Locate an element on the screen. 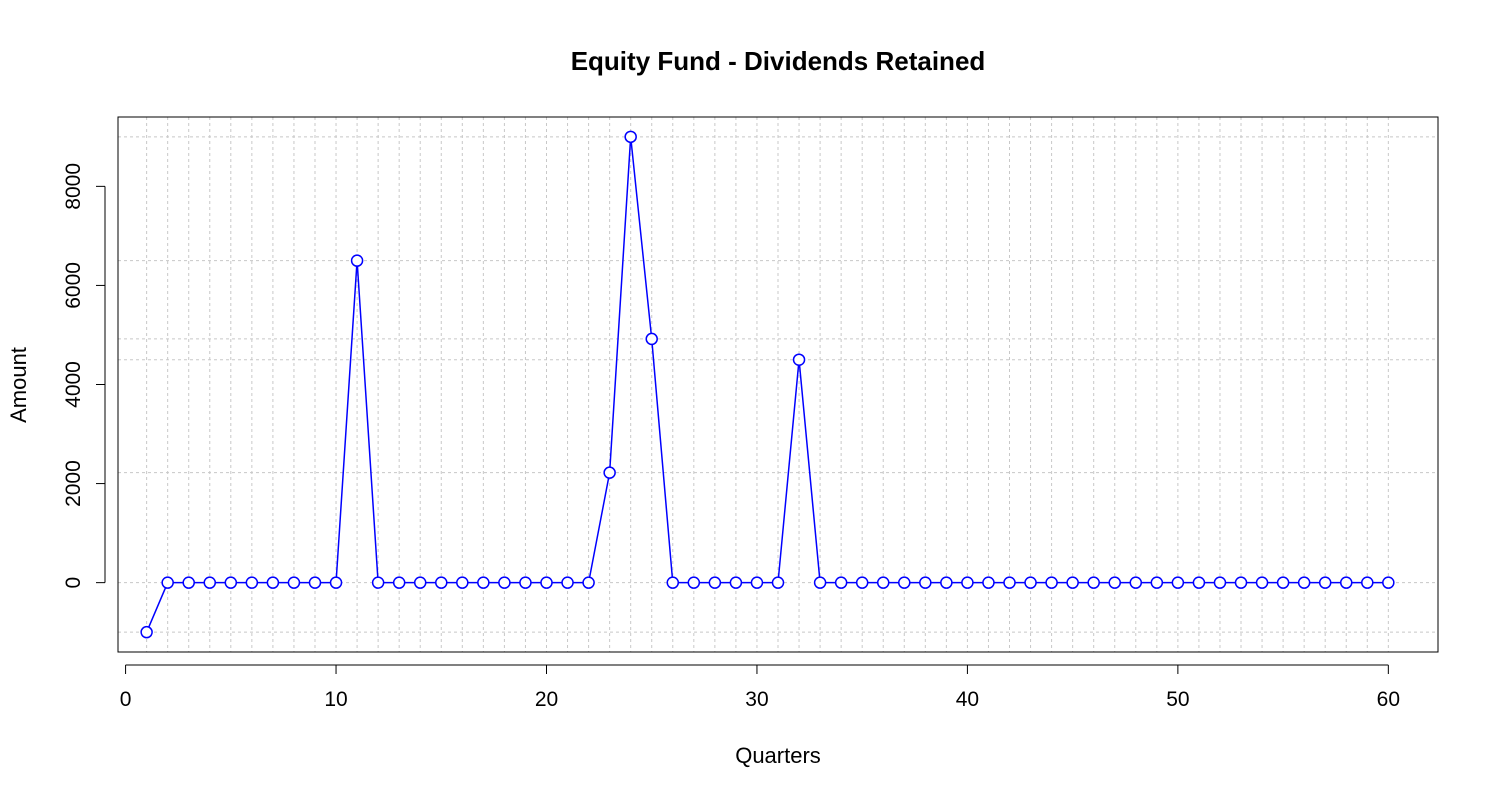 This screenshot has width=1500, height=800. y-axis-label: Amount is located at coordinates (18, 385).